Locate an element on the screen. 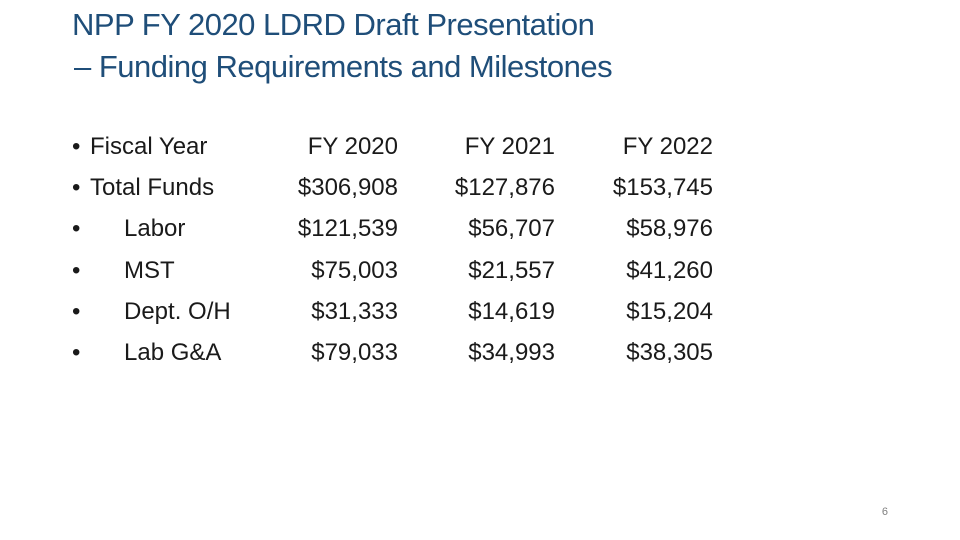 This screenshot has width=960, height=540. table-cell: $34,993 is located at coordinates (511, 352).